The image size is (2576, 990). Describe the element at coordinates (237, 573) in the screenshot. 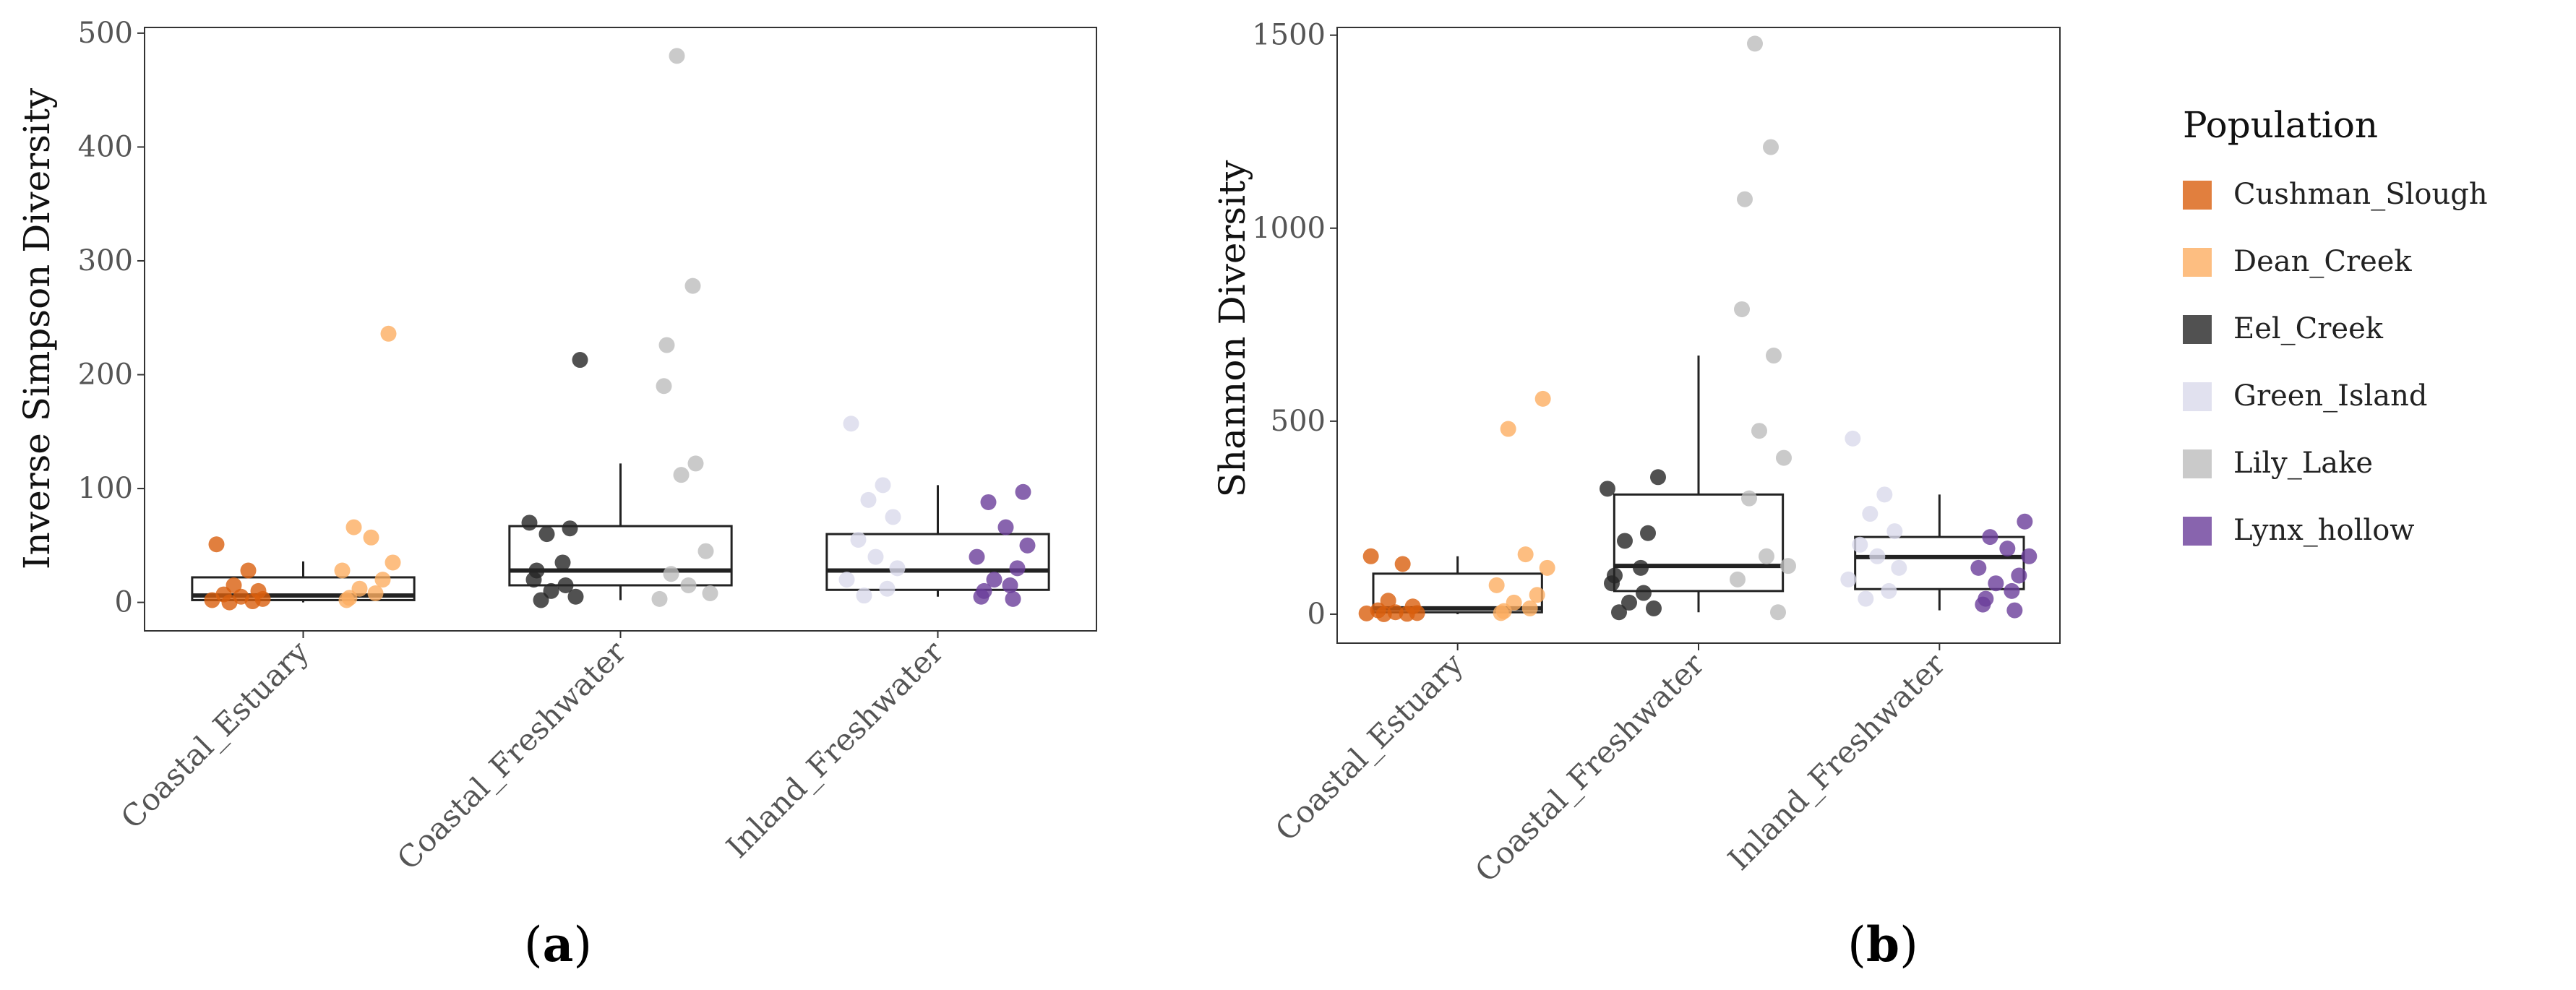

I see `points-cushman-slough` at that location.